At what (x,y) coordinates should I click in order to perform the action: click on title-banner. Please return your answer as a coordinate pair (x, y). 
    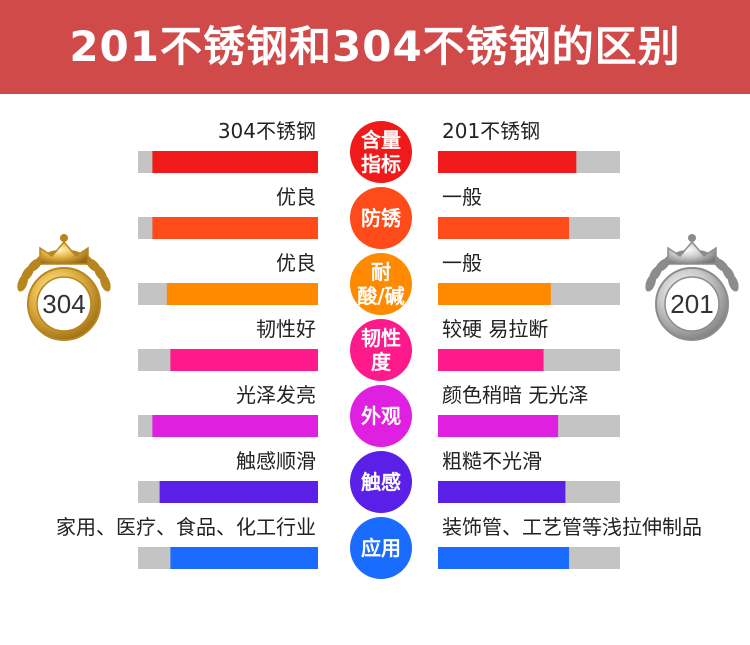
    Looking at the image, I should click on (375, 47).